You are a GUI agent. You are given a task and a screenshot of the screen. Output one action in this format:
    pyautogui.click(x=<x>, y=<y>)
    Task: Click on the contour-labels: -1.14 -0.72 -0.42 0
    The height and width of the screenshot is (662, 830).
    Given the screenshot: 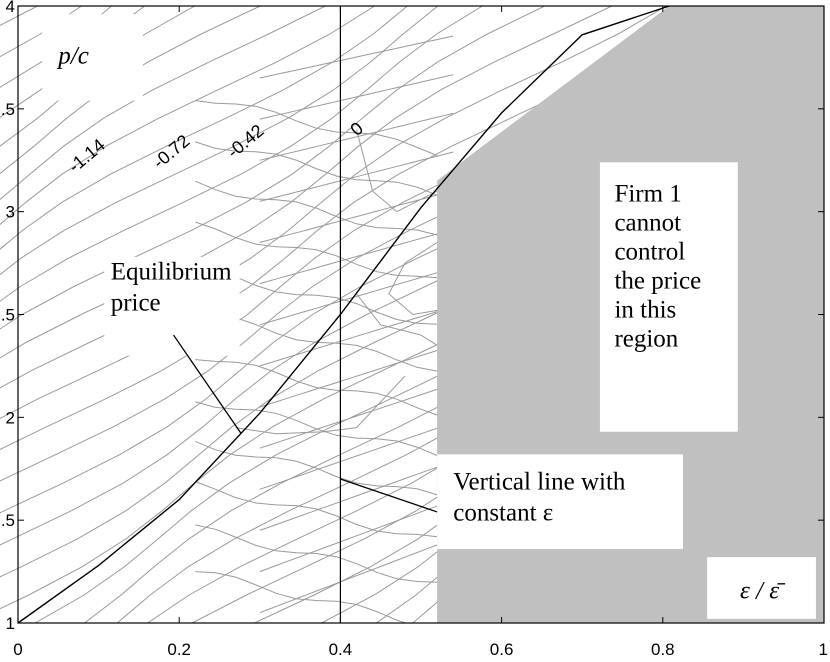 What is the action you would take?
    pyautogui.click(x=216, y=147)
    